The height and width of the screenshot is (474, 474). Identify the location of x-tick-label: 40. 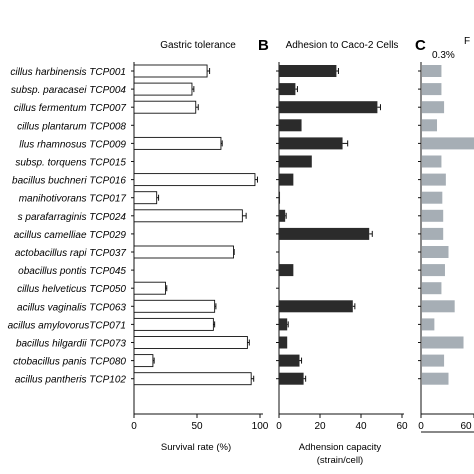
(361, 426).